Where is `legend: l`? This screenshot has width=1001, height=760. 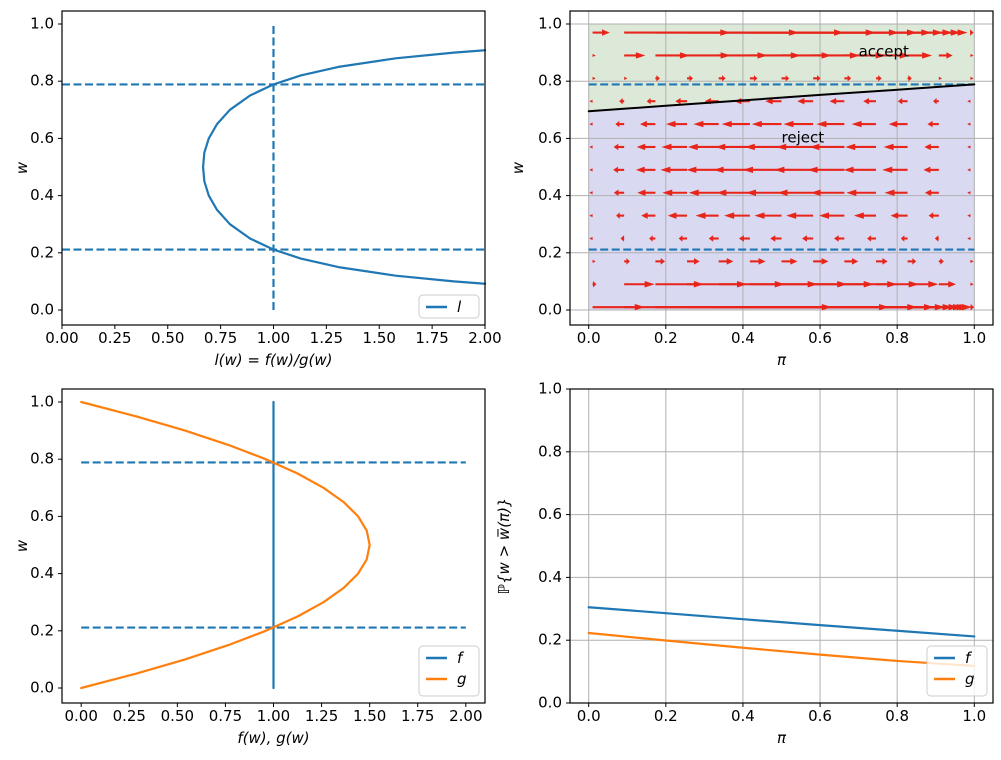 legend: l is located at coordinates (449, 306).